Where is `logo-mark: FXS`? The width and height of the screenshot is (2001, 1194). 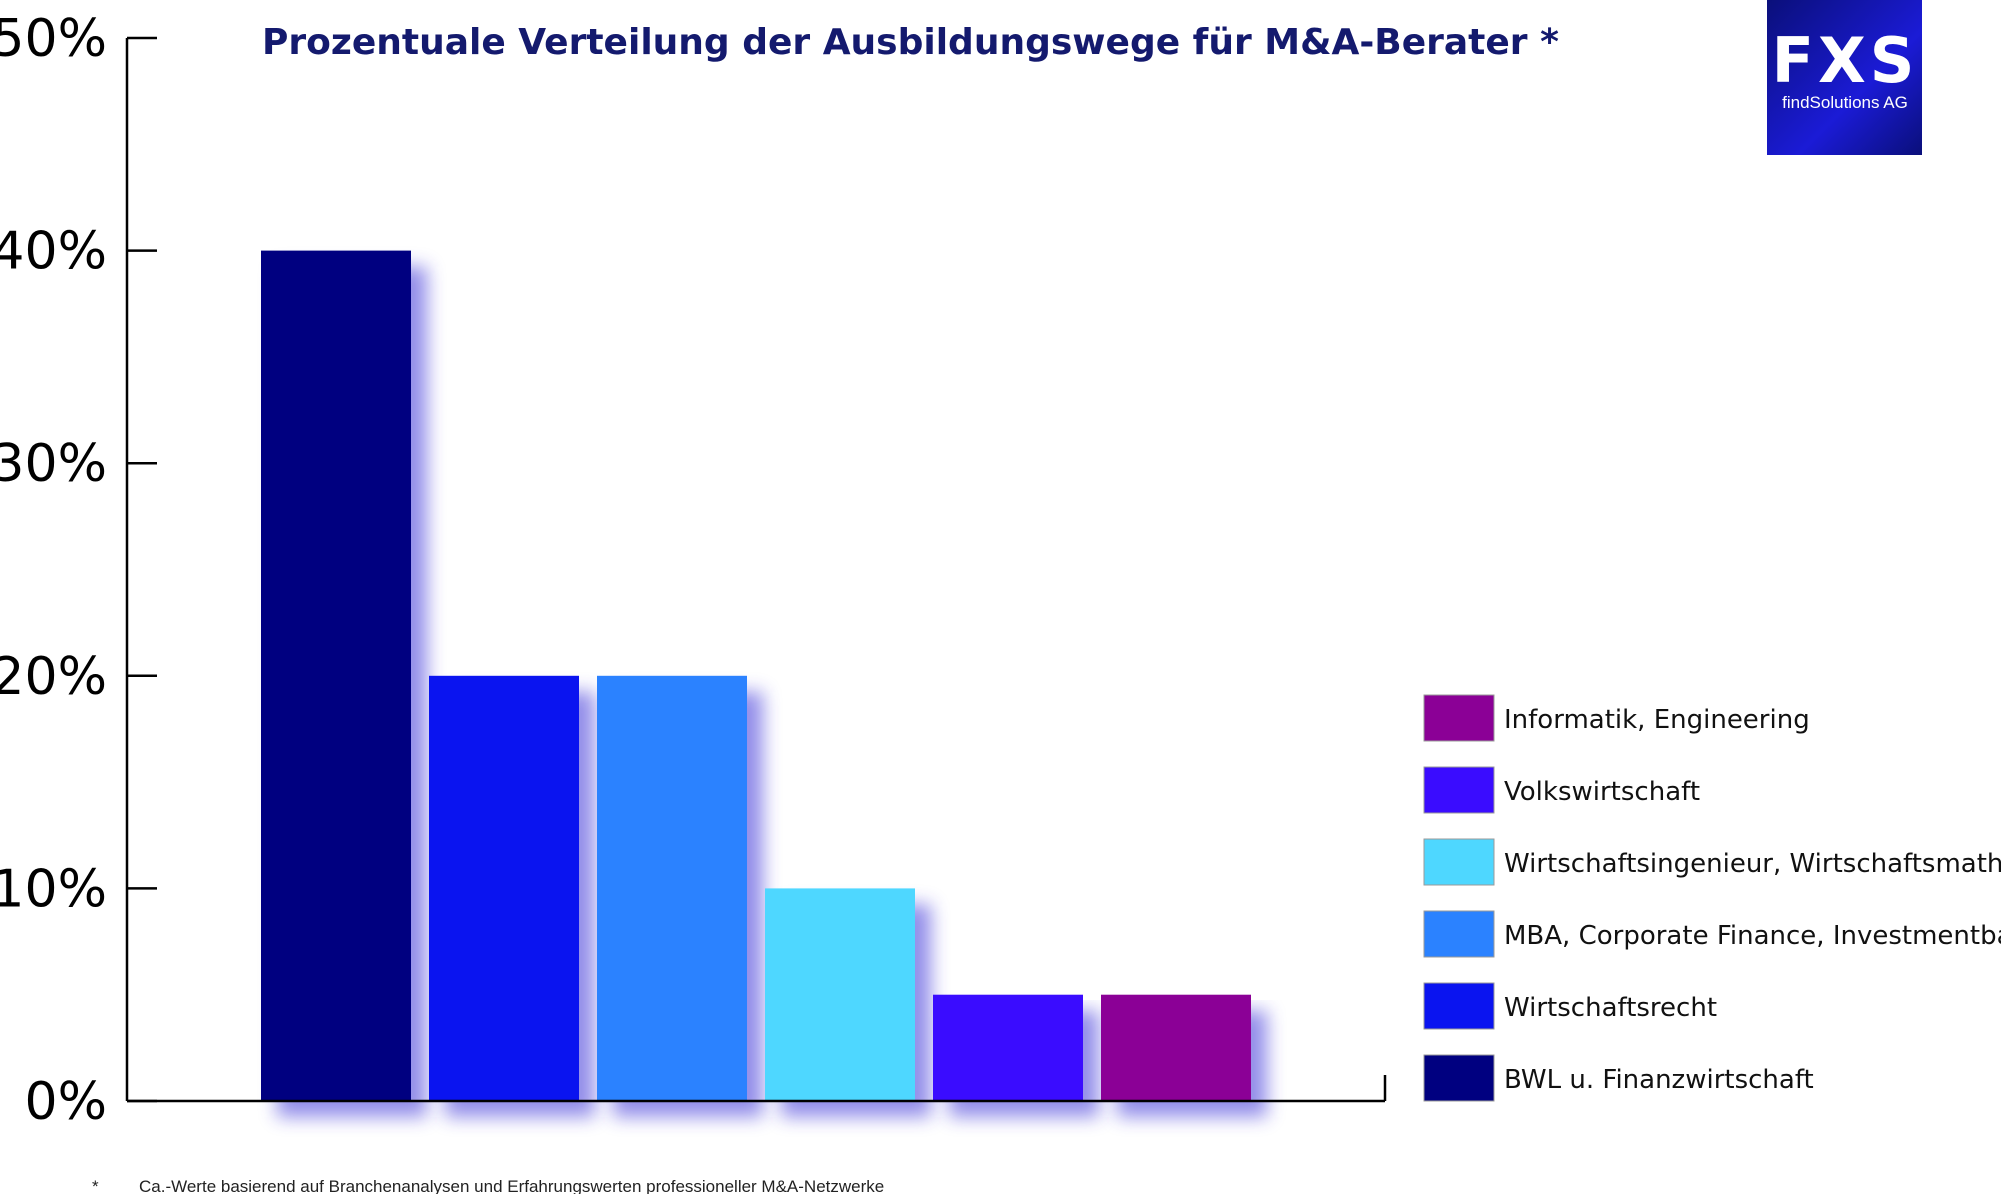
logo-mark: FXS is located at coordinates (1845, 60).